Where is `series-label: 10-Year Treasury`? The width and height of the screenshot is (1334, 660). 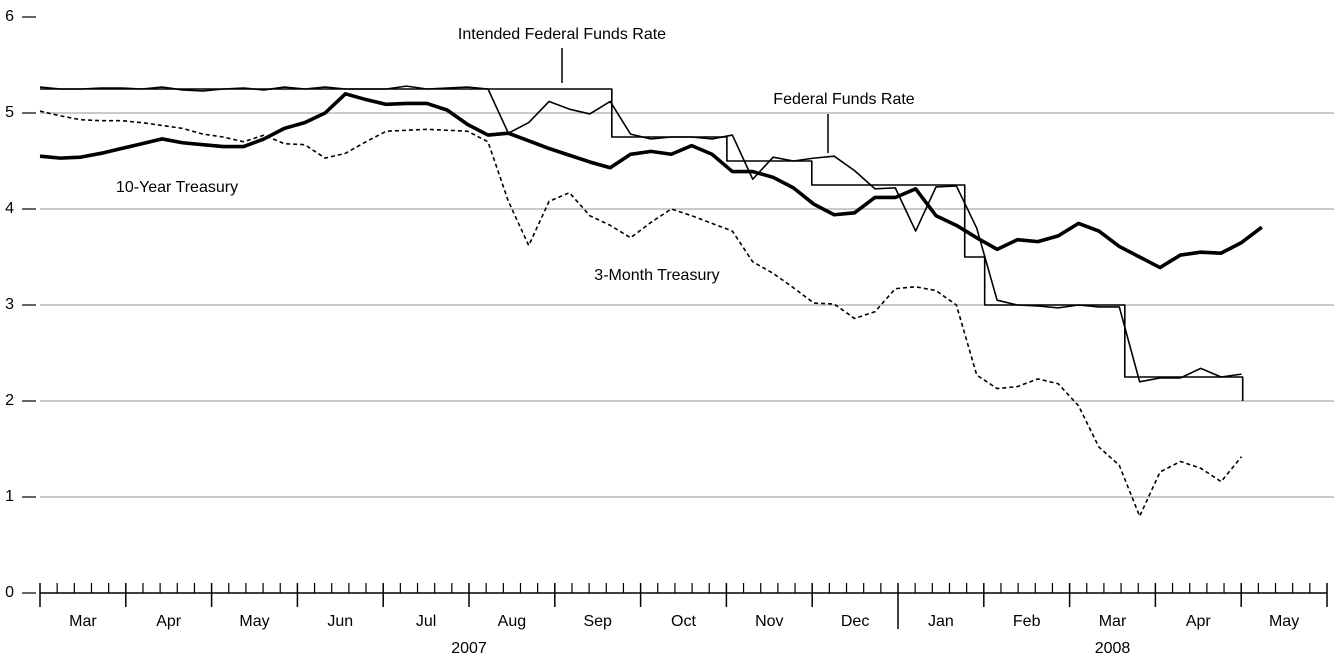
series-label: 10-Year Treasury is located at coordinates (177, 187).